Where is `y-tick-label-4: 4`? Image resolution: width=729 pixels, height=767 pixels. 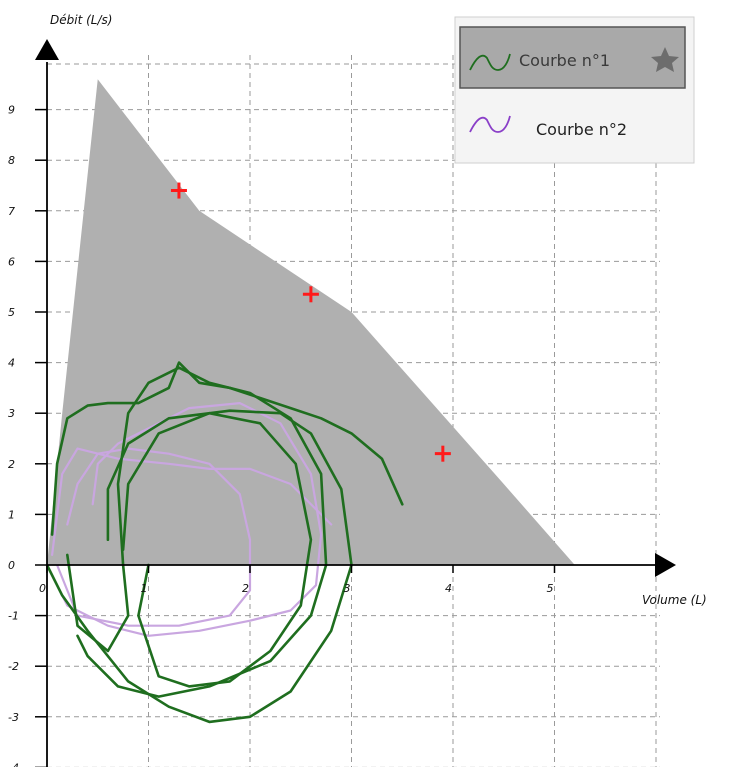 y-tick-label-4: 4 is located at coordinates (11, 363).